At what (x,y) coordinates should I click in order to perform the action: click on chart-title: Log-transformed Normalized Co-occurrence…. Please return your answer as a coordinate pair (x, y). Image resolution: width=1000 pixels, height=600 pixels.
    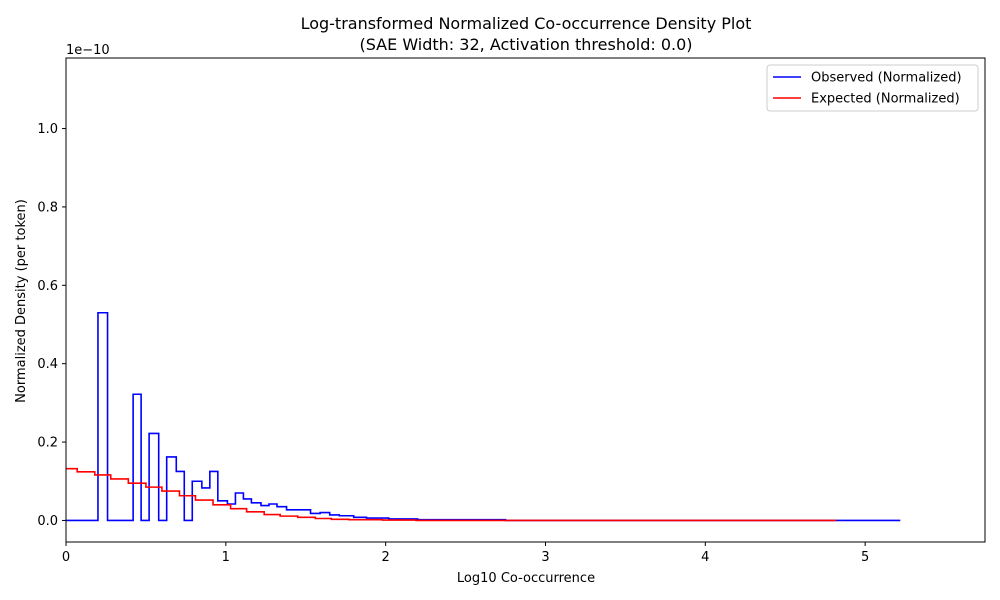
    Looking at the image, I should click on (526, 23).